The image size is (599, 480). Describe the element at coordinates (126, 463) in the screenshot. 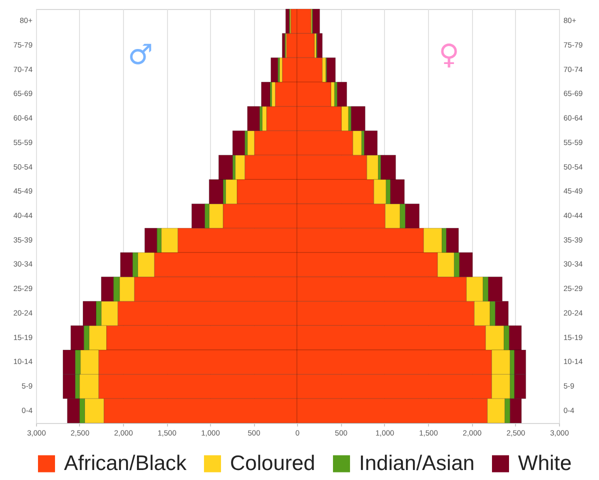

I see `legend-label: African/Black` at that location.